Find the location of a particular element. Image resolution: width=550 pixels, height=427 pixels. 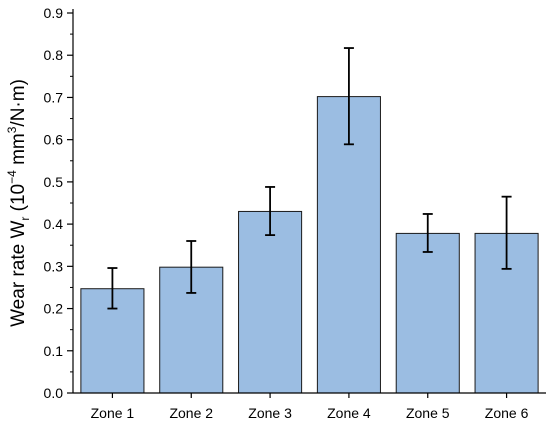

y-axis-label-part: /N·m) is located at coordinates (18, 102).